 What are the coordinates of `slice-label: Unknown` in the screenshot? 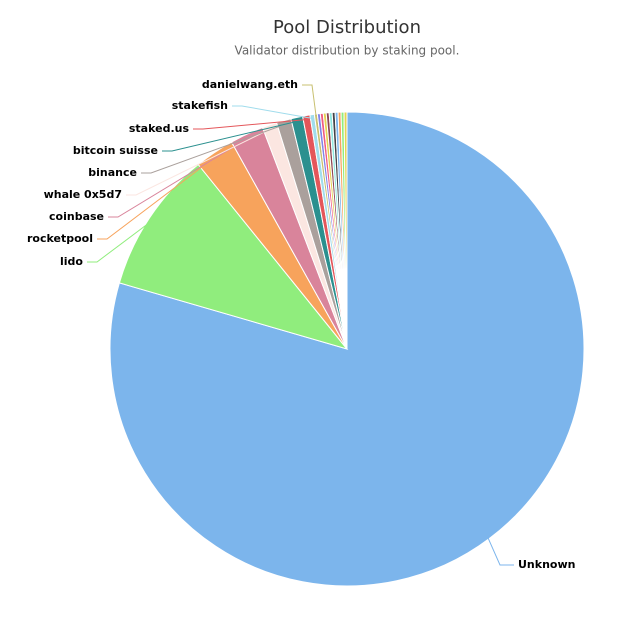 It's located at (546, 564).